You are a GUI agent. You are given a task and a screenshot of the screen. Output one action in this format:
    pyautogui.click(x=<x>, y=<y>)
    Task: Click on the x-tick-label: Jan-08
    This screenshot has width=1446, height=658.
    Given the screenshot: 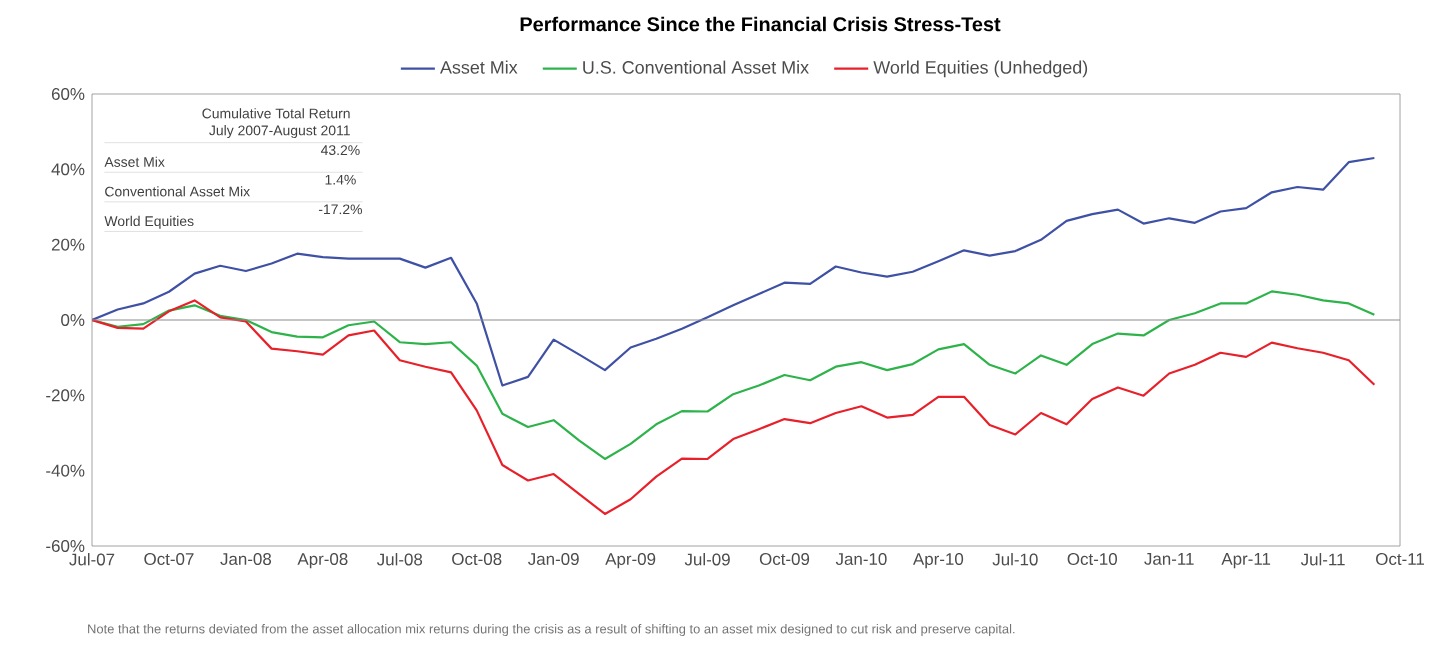 What is the action you would take?
    pyautogui.click(x=246, y=559)
    